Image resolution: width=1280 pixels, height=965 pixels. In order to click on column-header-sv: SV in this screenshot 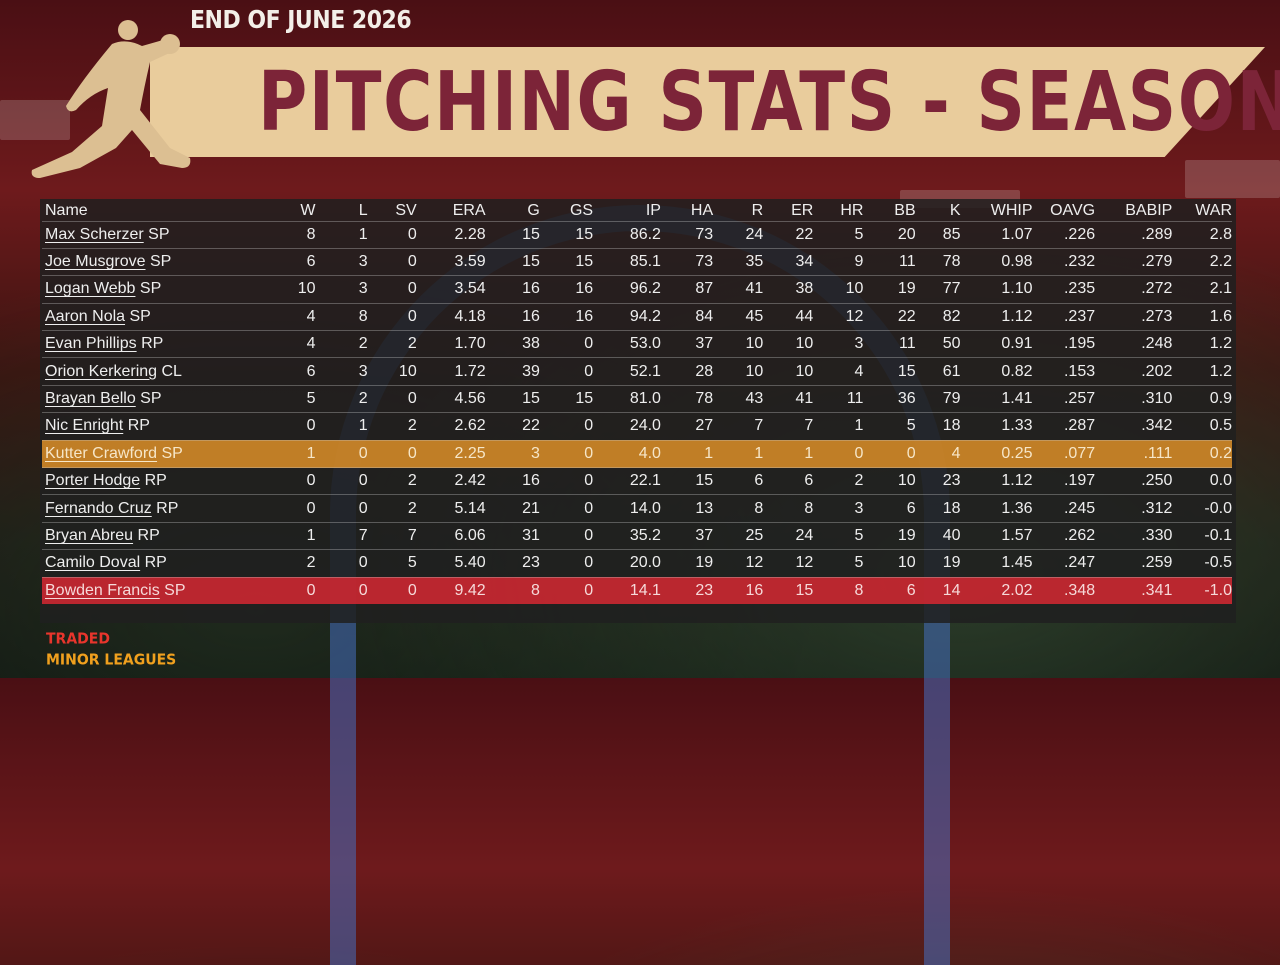, I will do `click(406, 210)`.